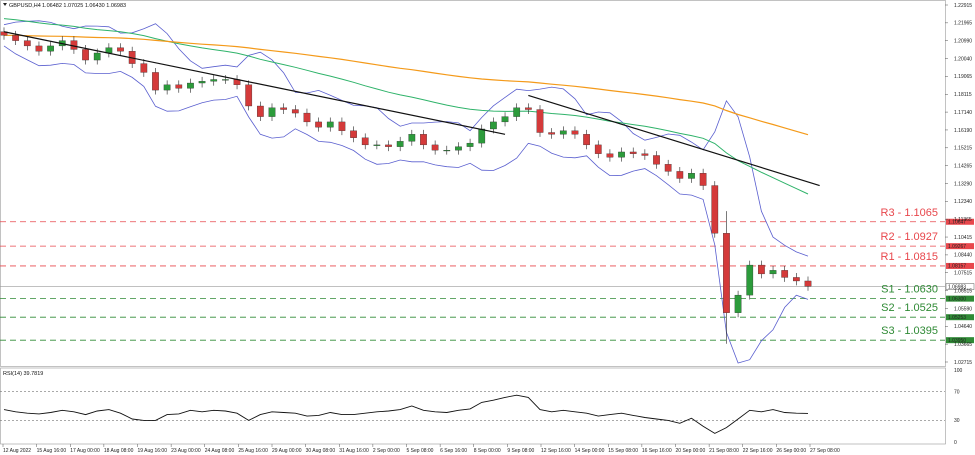 The height and width of the screenshot is (455, 975). I want to click on y-tick-label: 1.20040, so click(963, 59).